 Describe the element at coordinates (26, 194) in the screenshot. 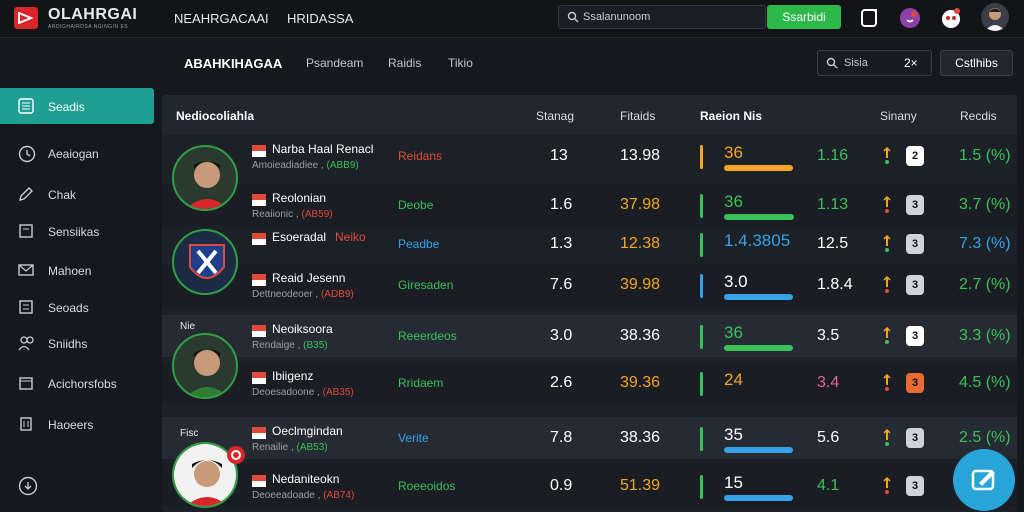

I see `pencil-icon` at that location.